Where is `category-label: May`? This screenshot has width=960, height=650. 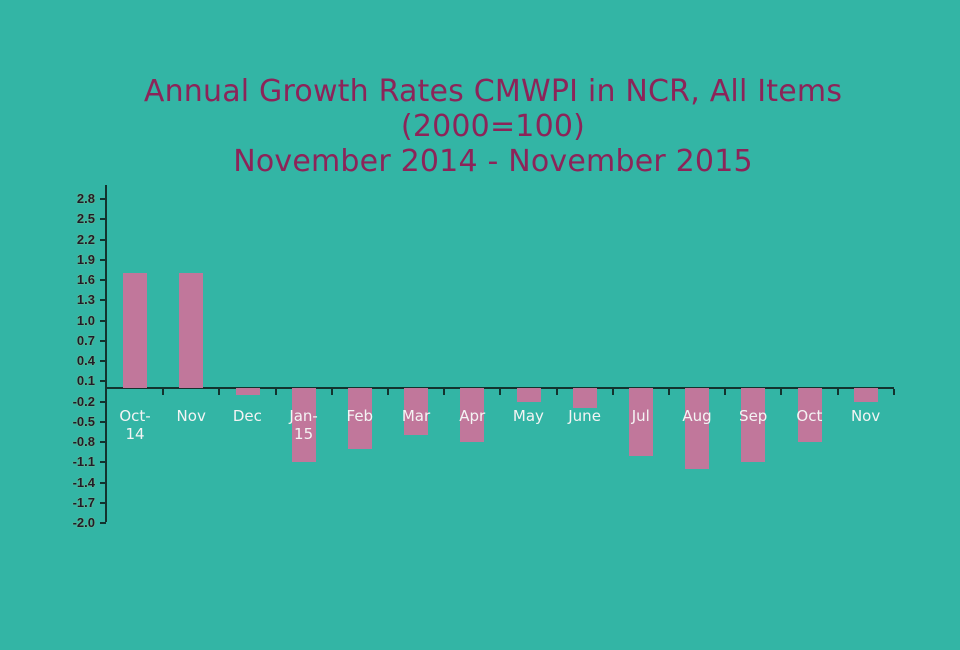
category-label: May is located at coordinates (528, 416).